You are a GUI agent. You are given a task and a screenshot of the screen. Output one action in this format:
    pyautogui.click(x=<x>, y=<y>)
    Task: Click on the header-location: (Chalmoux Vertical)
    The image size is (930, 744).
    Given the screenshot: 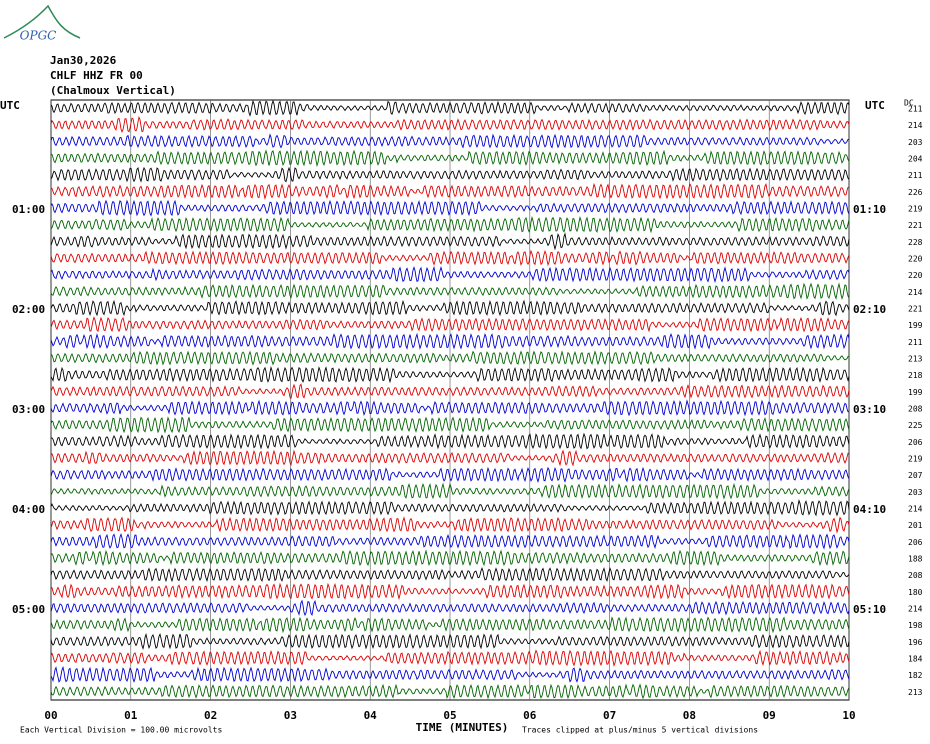 What is the action you would take?
    pyautogui.click(x=113, y=90)
    